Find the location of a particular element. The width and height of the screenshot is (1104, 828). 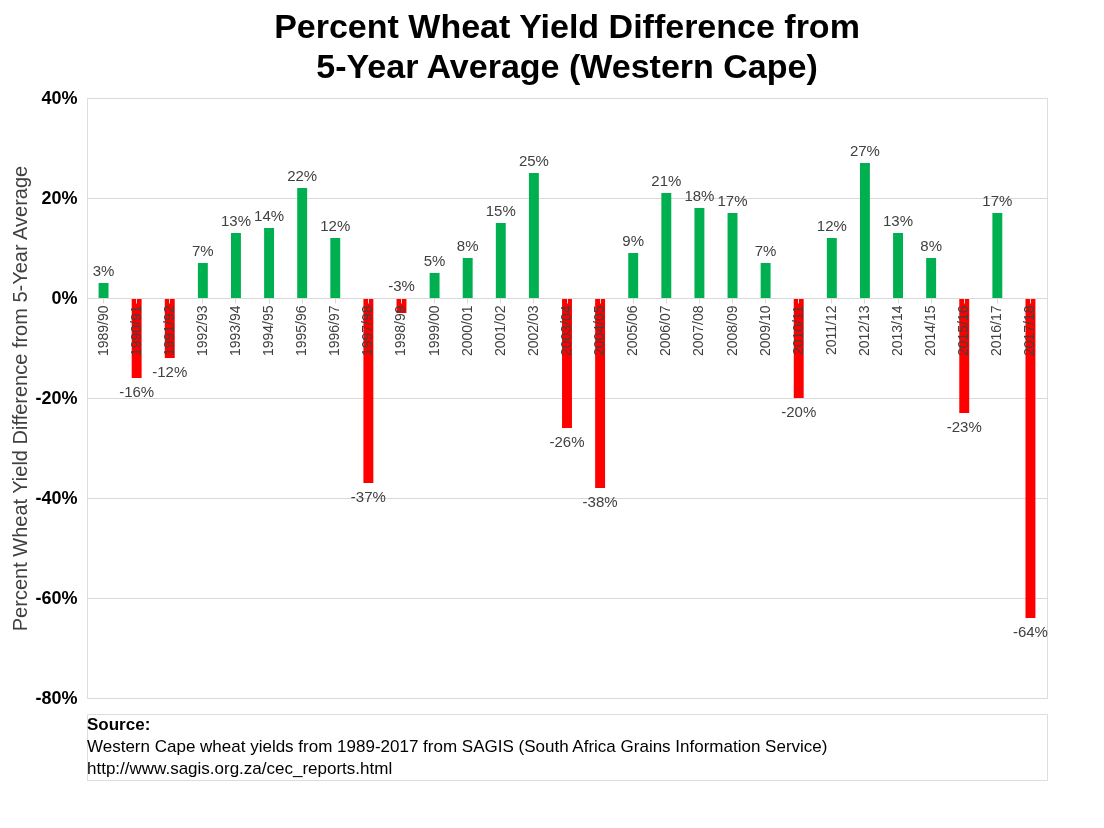

x-tick-label: 2004/05 is located at coordinates (599, 331).